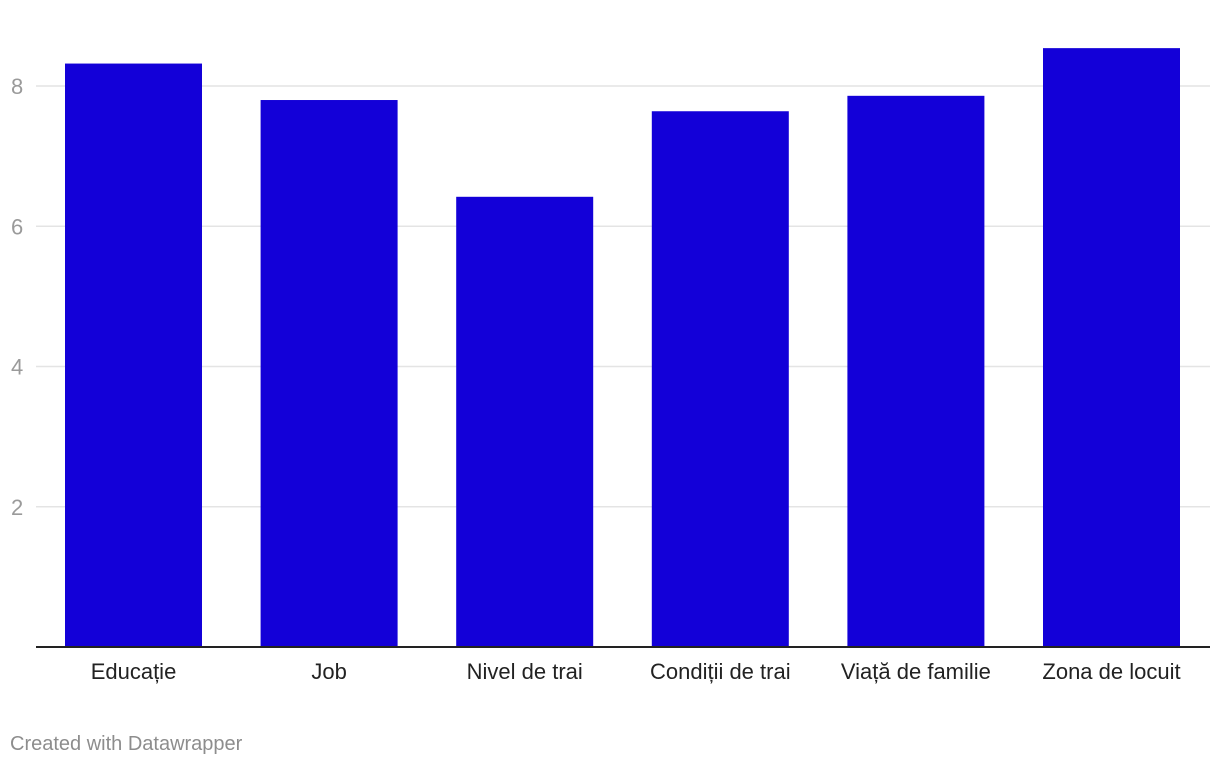  I want to click on y-tick-label: 8, so click(17, 86).